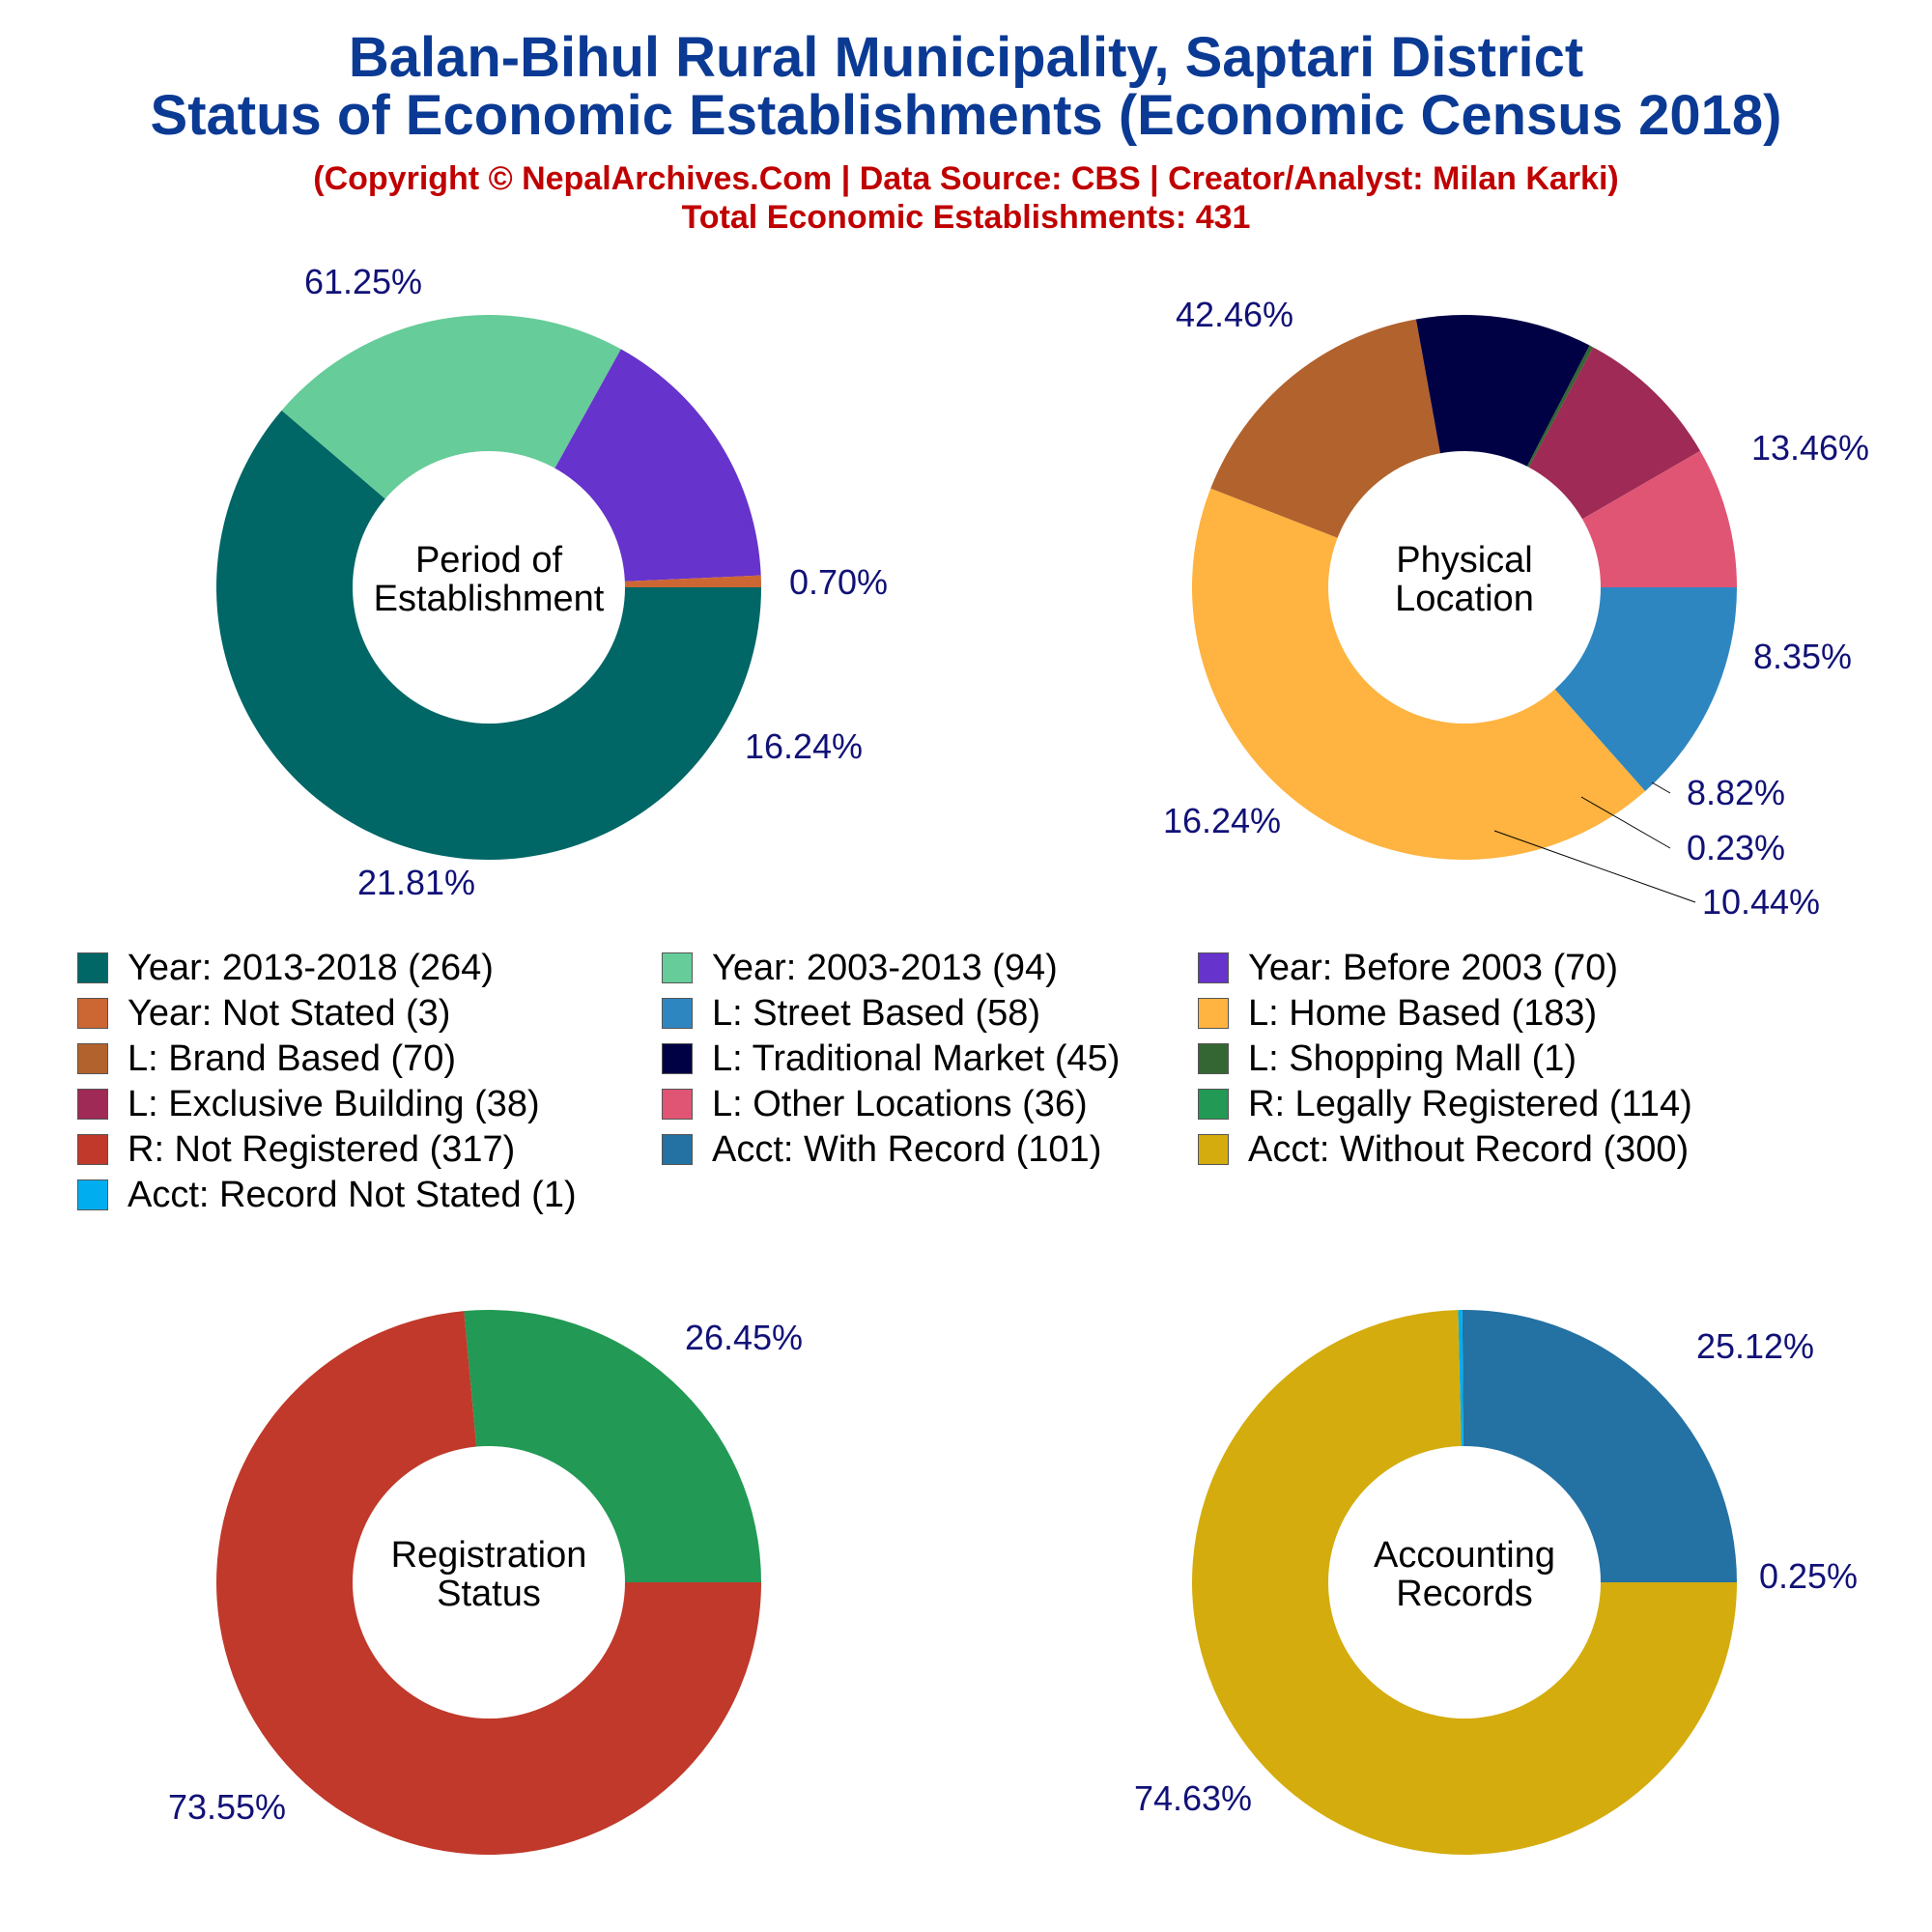  Describe the element at coordinates (1755, 1346) in the screenshot. I see `slice-percent-label: 25.12%` at that location.